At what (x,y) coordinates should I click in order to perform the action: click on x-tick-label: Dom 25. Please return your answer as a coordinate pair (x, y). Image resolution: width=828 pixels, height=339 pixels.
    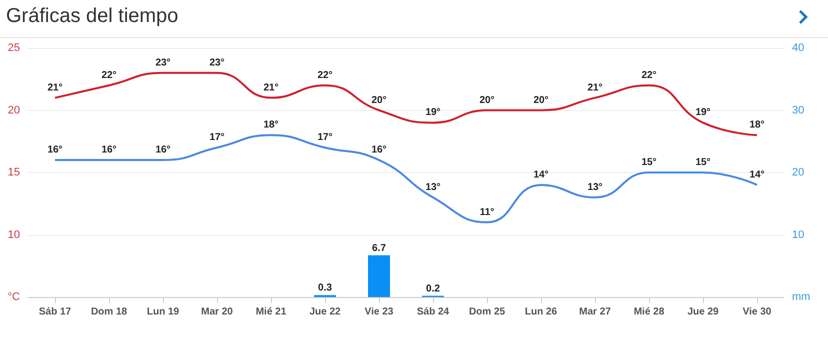
    Looking at the image, I should click on (487, 312).